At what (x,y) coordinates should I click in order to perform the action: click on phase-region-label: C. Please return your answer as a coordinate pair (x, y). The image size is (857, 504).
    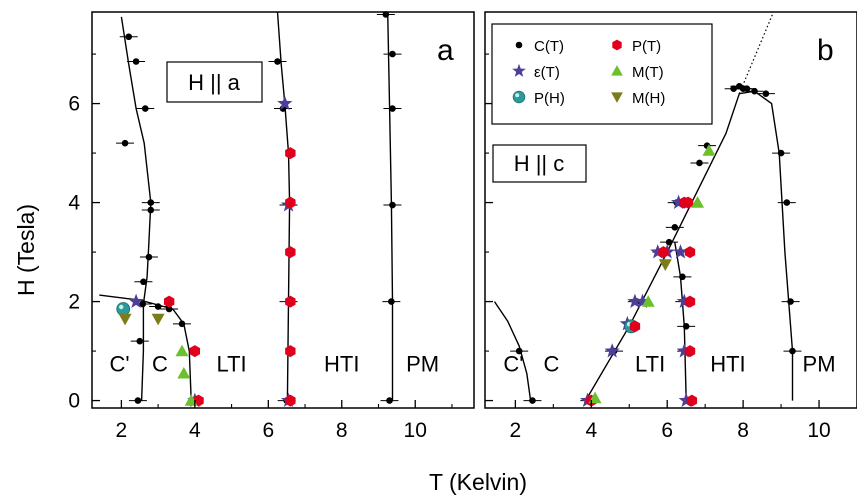
    Looking at the image, I should click on (160, 363).